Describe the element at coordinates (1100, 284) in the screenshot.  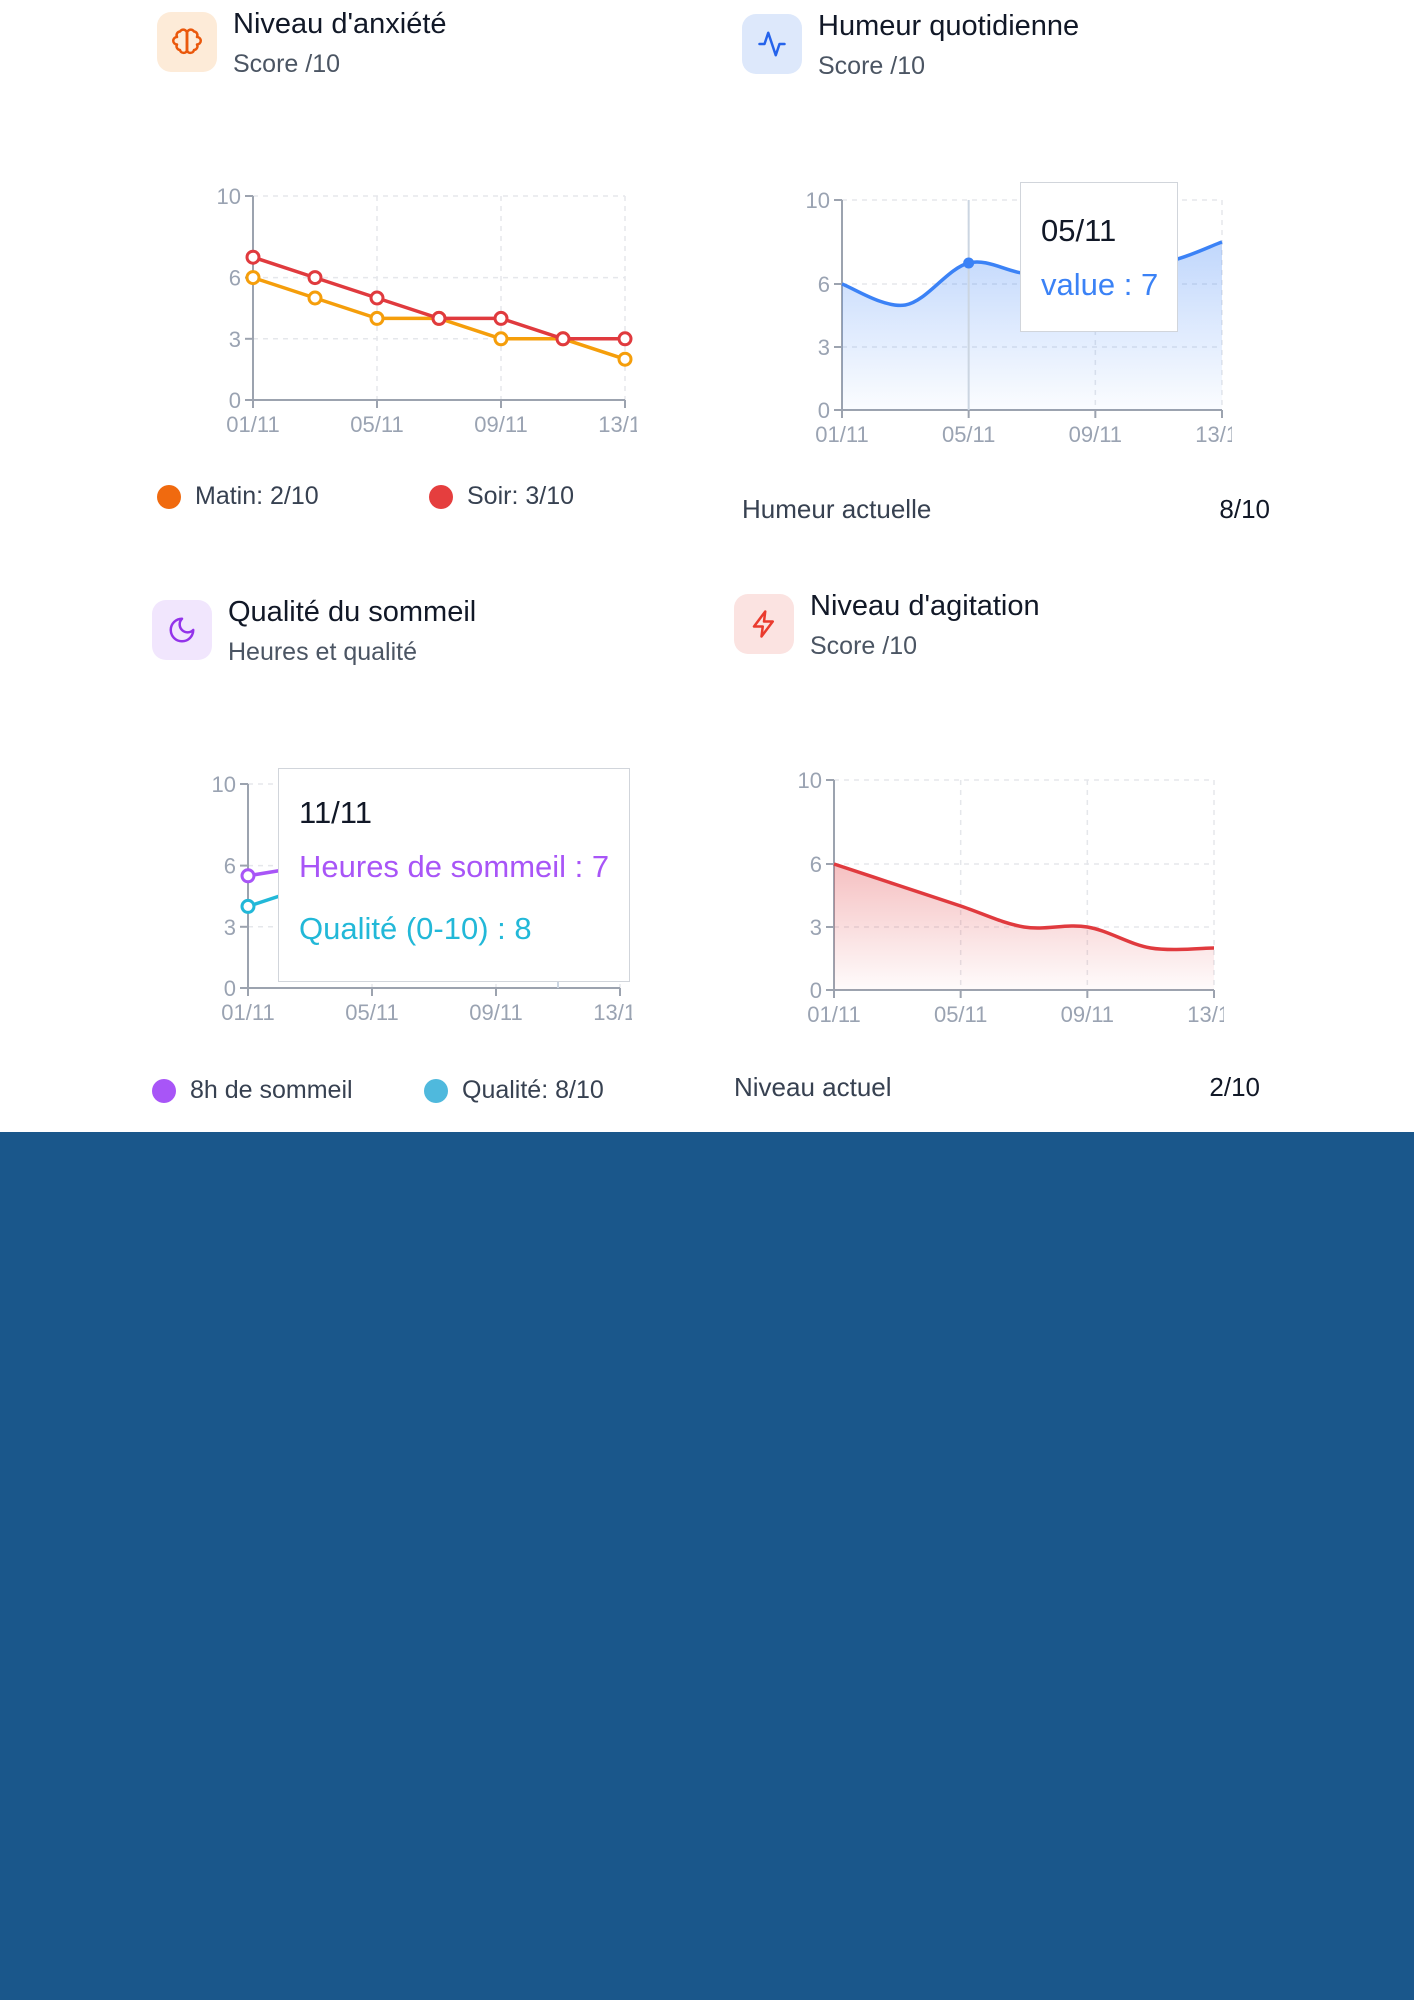
I see `tooltip-value: value : 7` at that location.